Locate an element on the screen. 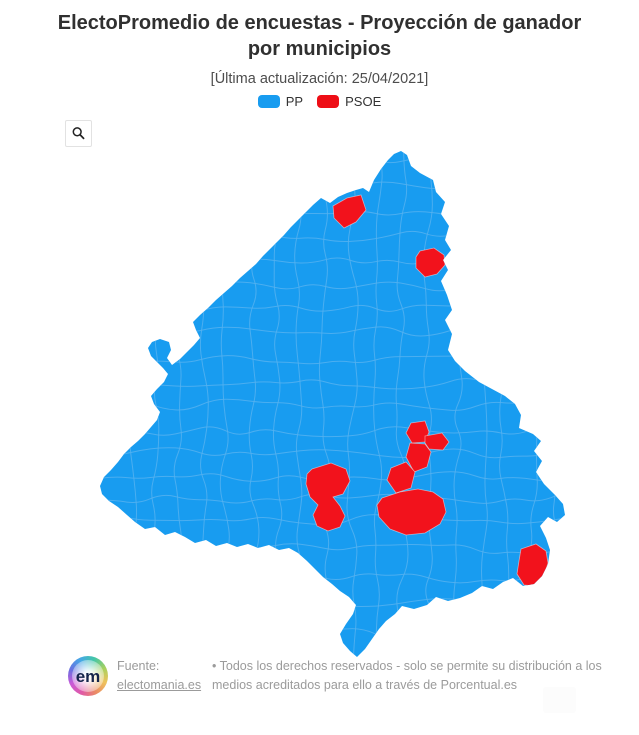  pp-color-swatch is located at coordinates (268, 101).